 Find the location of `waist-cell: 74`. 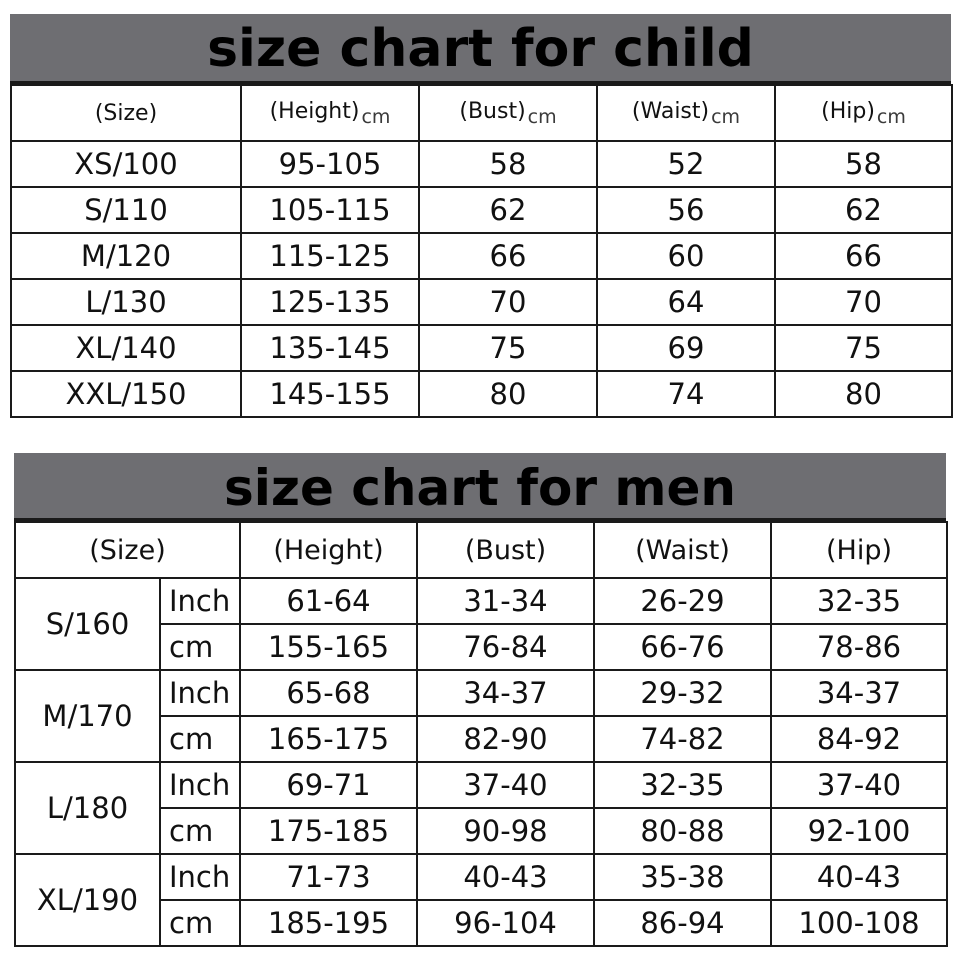

waist-cell: 74 is located at coordinates (686, 394).